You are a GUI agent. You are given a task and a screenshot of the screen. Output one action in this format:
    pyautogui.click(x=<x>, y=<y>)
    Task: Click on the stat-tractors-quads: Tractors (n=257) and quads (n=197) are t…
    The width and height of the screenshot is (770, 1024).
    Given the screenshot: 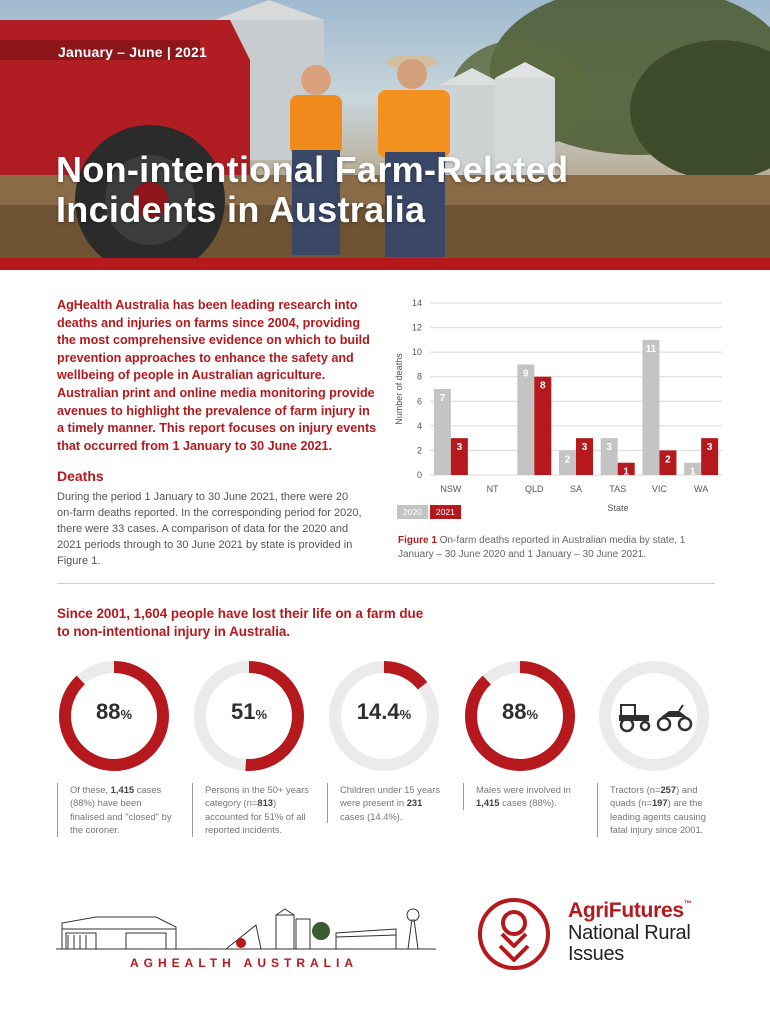 What is the action you would take?
    pyautogui.click(x=657, y=759)
    